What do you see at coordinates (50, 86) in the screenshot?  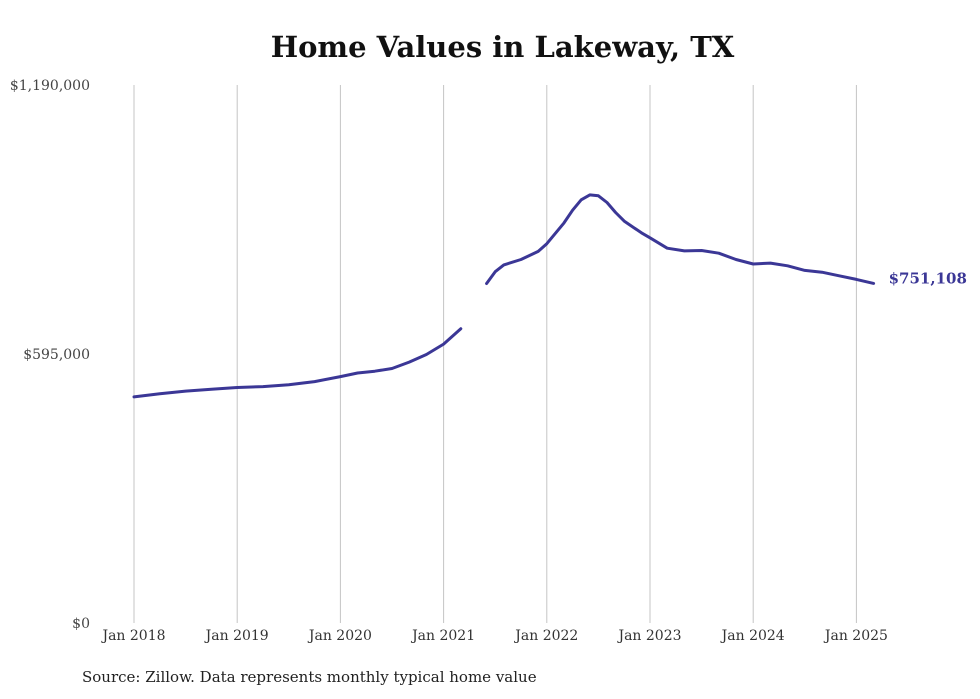 I see `y-tick-label: $1,190,000` at bounding box center [50, 86].